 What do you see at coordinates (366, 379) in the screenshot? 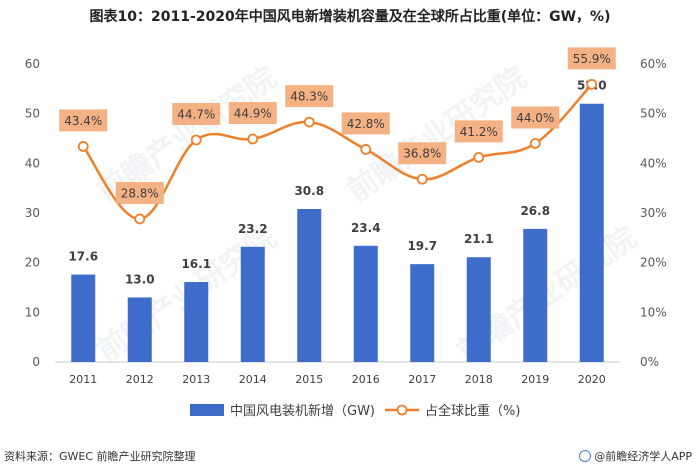
I see `x-tick-label: 2016` at bounding box center [366, 379].